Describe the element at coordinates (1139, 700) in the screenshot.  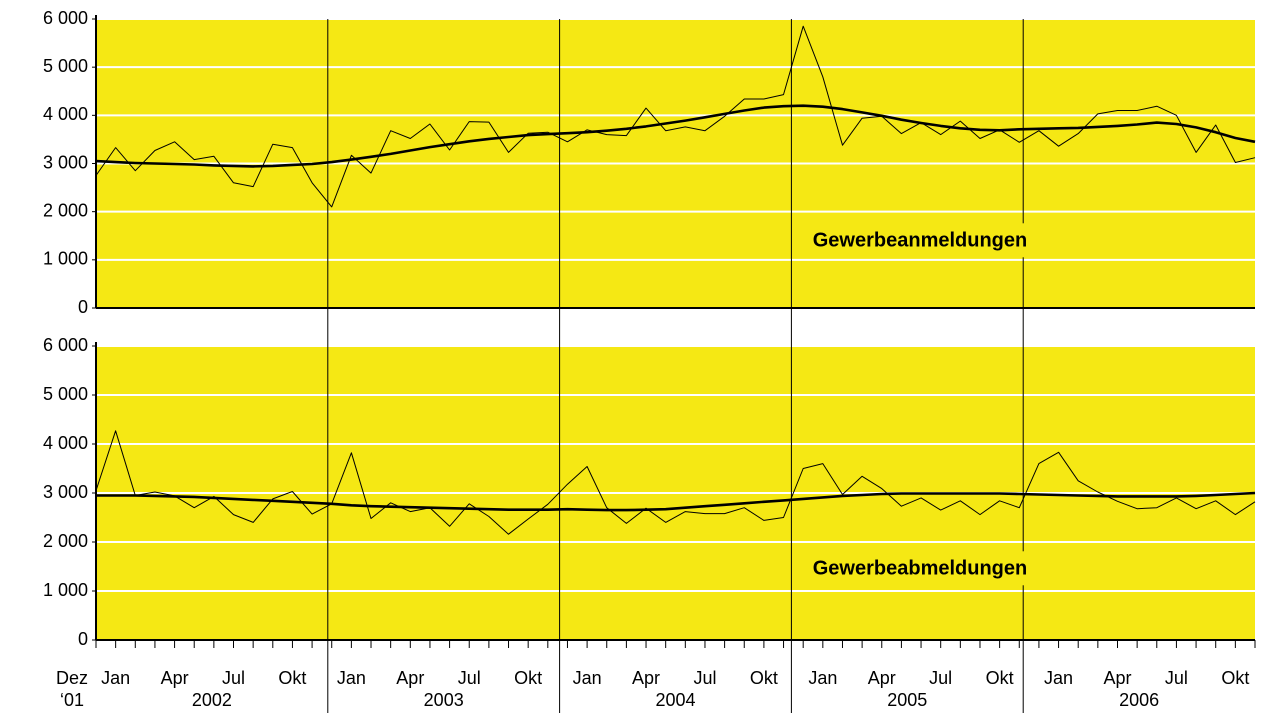
I see `year-label: 2006` at that location.